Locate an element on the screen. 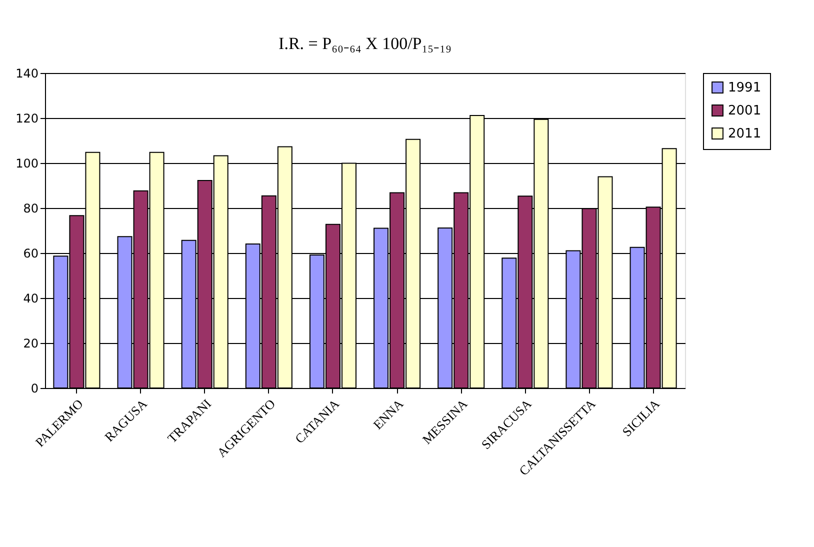 The image size is (814, 547). y-tick-label: 60 is located at coordinates (30, 253).